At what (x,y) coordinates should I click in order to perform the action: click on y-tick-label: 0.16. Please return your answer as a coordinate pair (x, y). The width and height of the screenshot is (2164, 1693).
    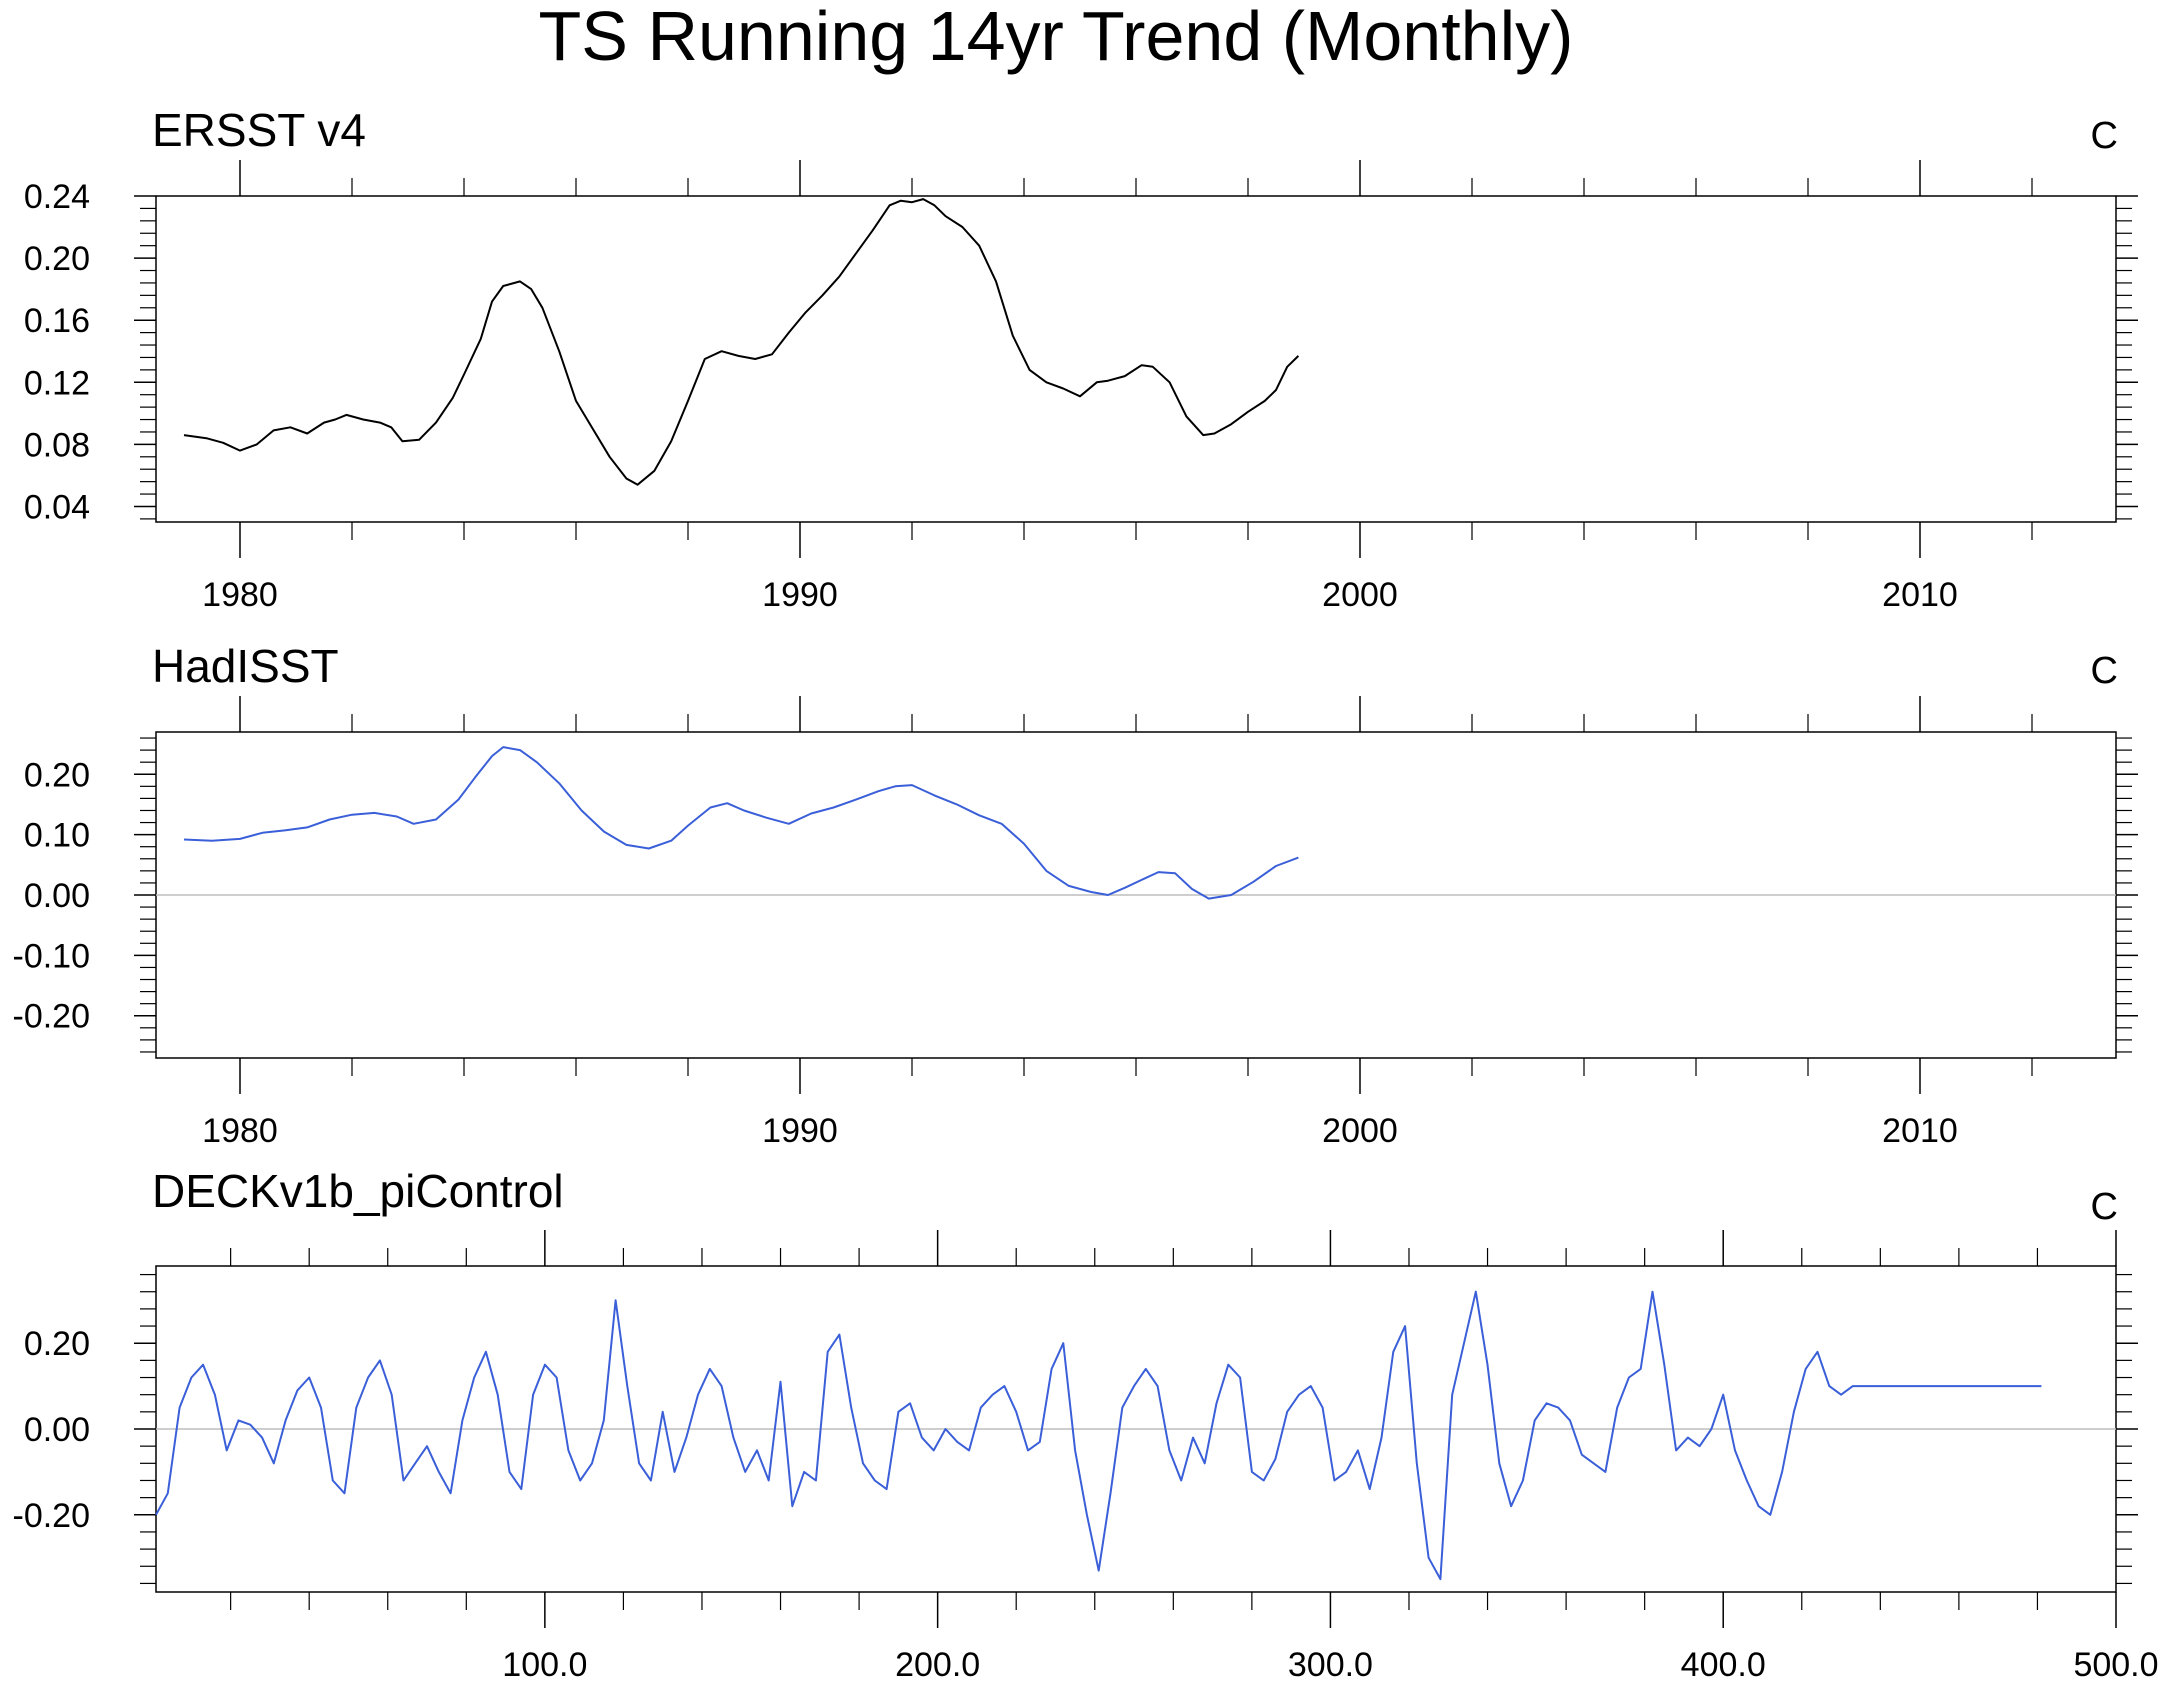
    Looking at the image, I should click on (57, 321).